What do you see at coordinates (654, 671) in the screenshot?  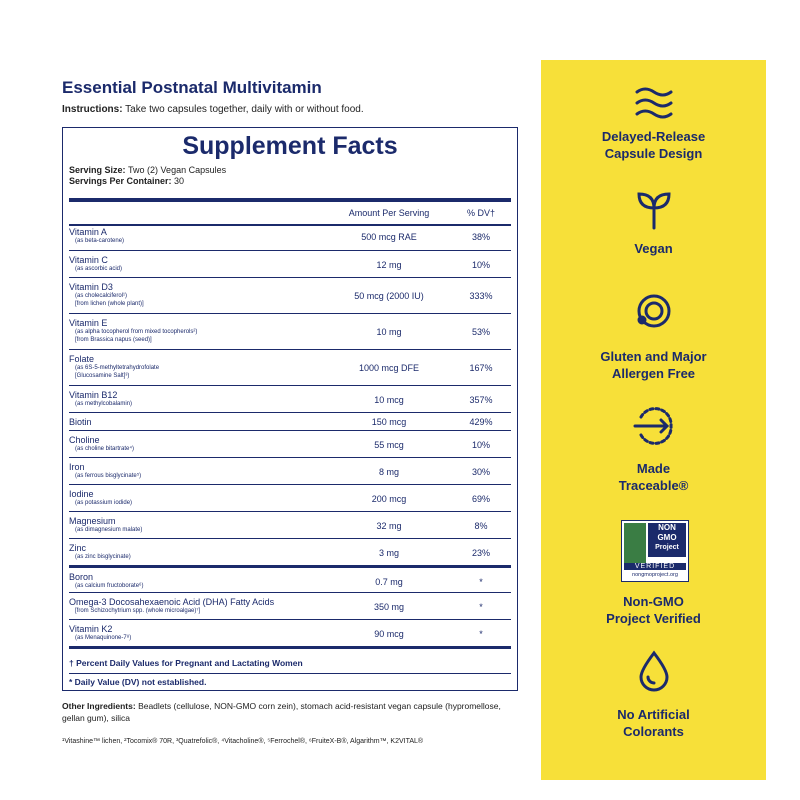 I see `icon-drop` at bounding box center [654, 671].